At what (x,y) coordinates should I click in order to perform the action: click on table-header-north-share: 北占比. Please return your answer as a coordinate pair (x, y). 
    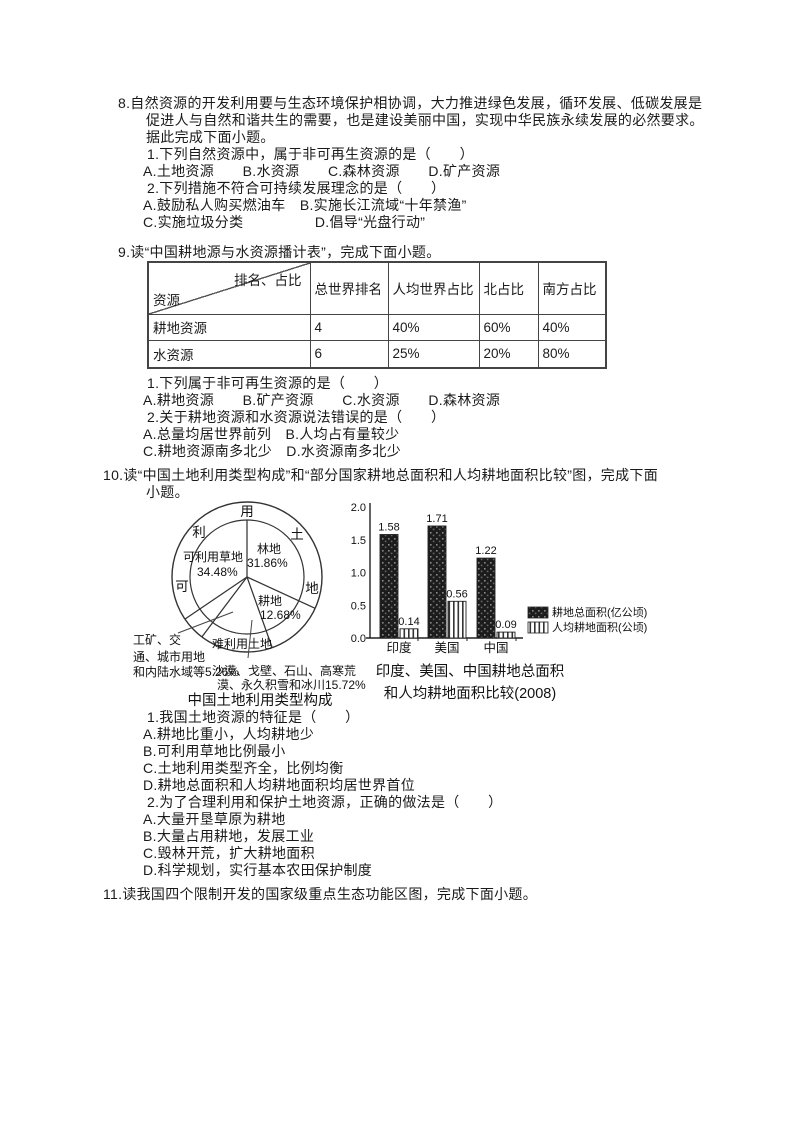
    Looking at the image, I should click on (508, 288).